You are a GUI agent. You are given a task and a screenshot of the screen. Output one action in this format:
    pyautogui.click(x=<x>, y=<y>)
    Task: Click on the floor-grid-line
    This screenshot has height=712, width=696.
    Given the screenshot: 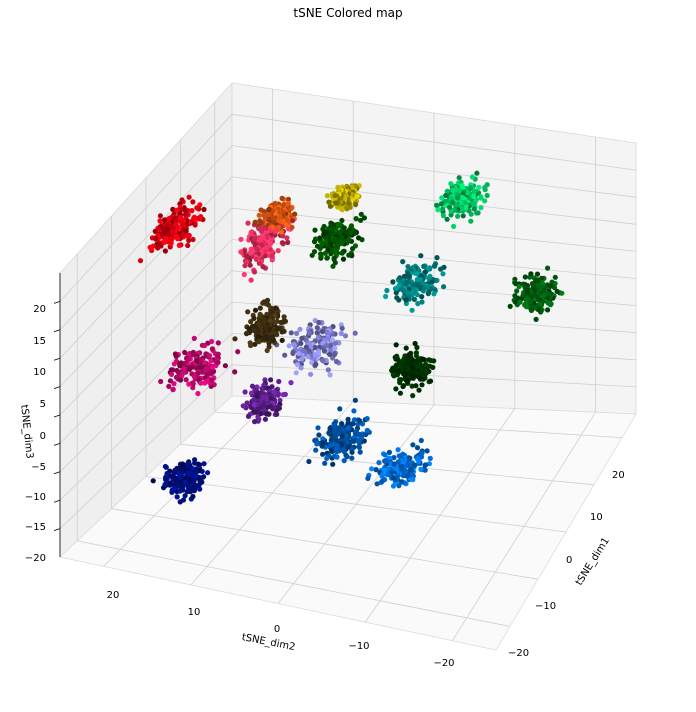 What is the action you would take?
    pyautogui.click(x=418, y=424)
    